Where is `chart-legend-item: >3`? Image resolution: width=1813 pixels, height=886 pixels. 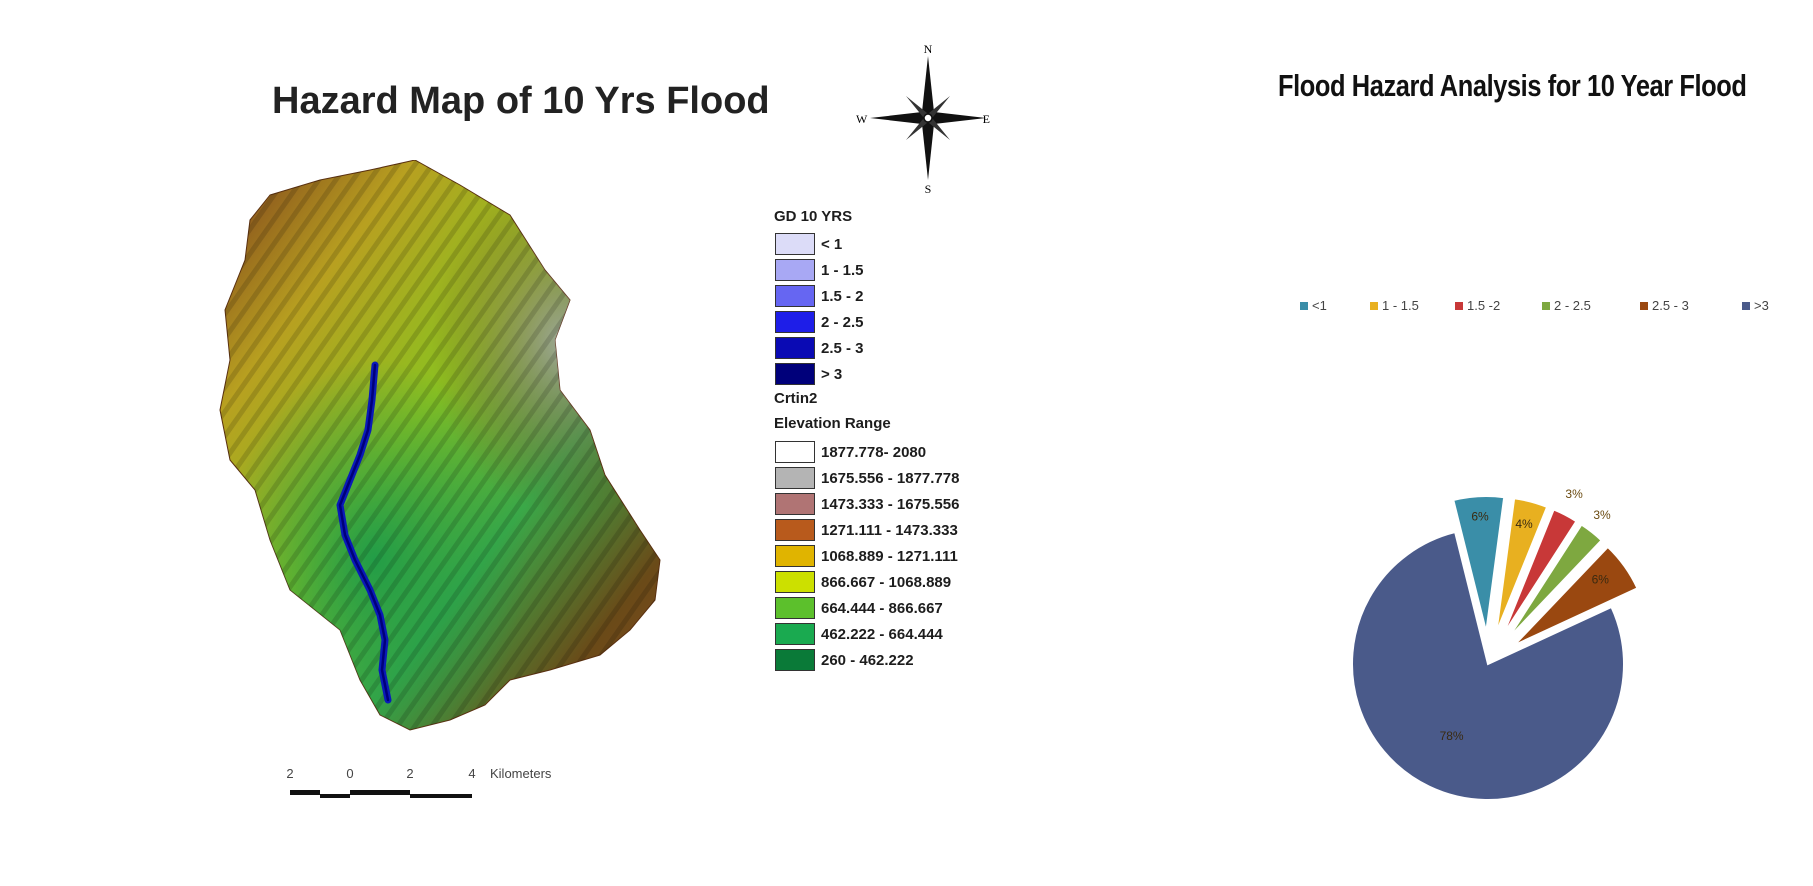
chart-legend-item: >3 is located at coordinates (1755, 305).